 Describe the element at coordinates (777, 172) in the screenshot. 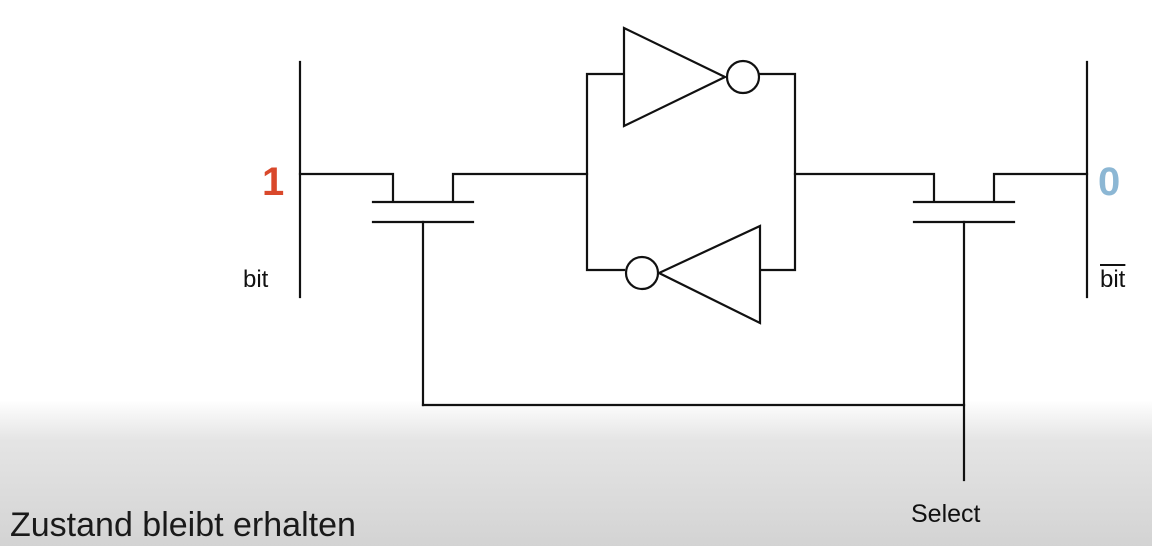

I see `right-rail` at that location.